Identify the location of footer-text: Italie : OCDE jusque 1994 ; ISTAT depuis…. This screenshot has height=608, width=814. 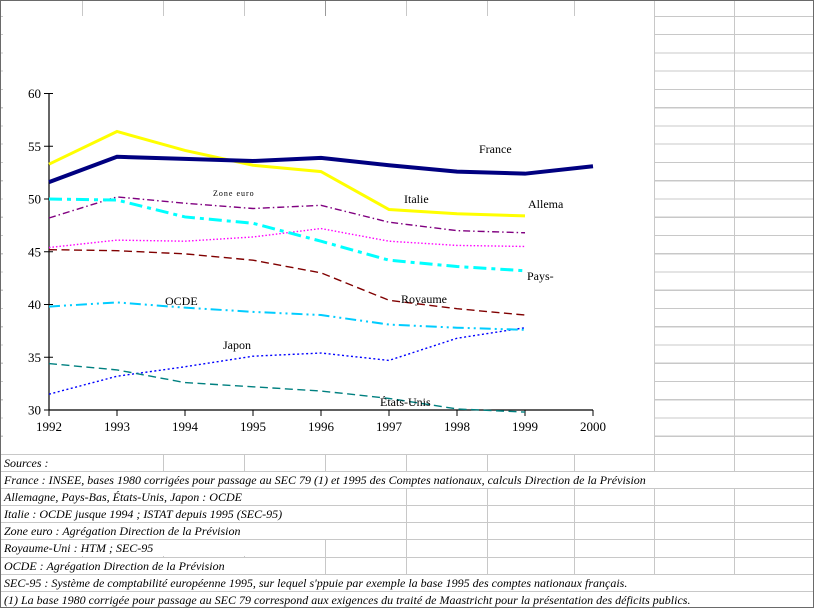
(163, 514).